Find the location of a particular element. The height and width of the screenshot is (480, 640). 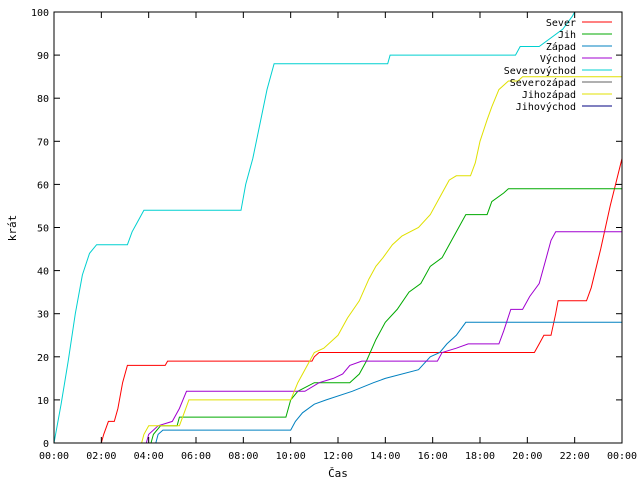

y-tick-label: 0 is located at coordinates (46, 444).